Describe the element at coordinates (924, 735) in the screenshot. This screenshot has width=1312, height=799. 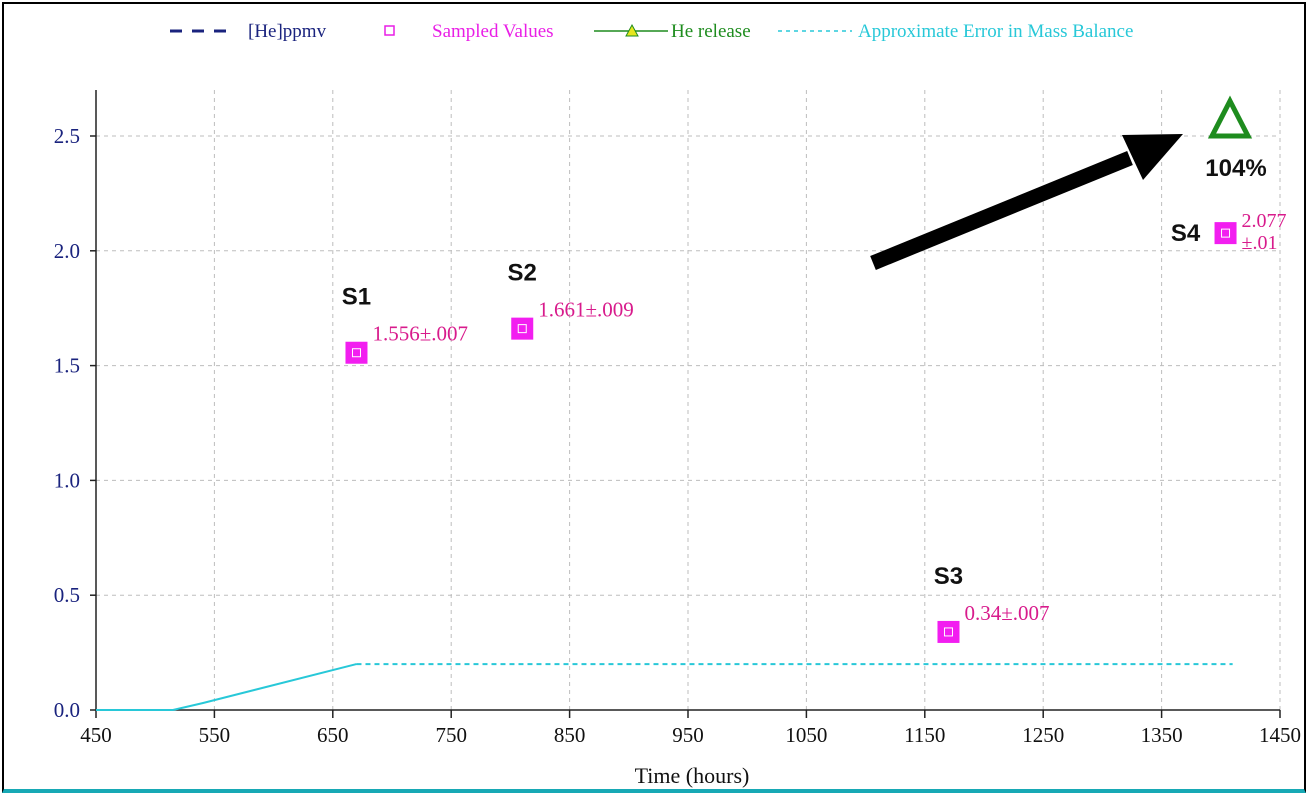
I see `x-tick-label: 1150` at that location.